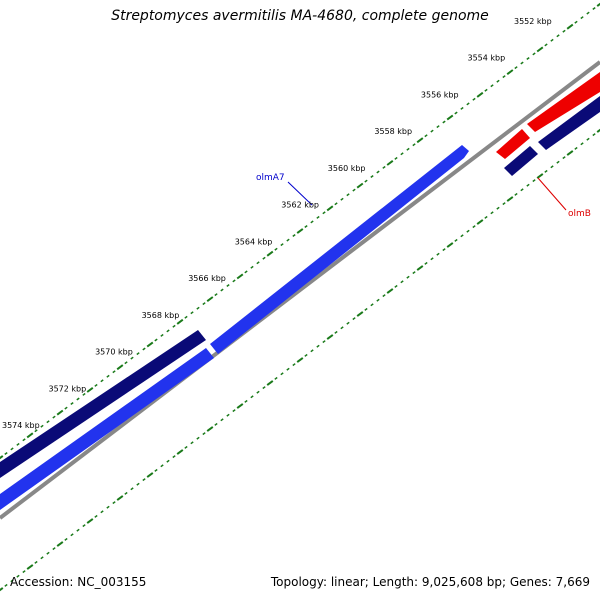 The height and width of the screenshot is (600, 600). I want to click on olmB-callout, so click(552, 194).